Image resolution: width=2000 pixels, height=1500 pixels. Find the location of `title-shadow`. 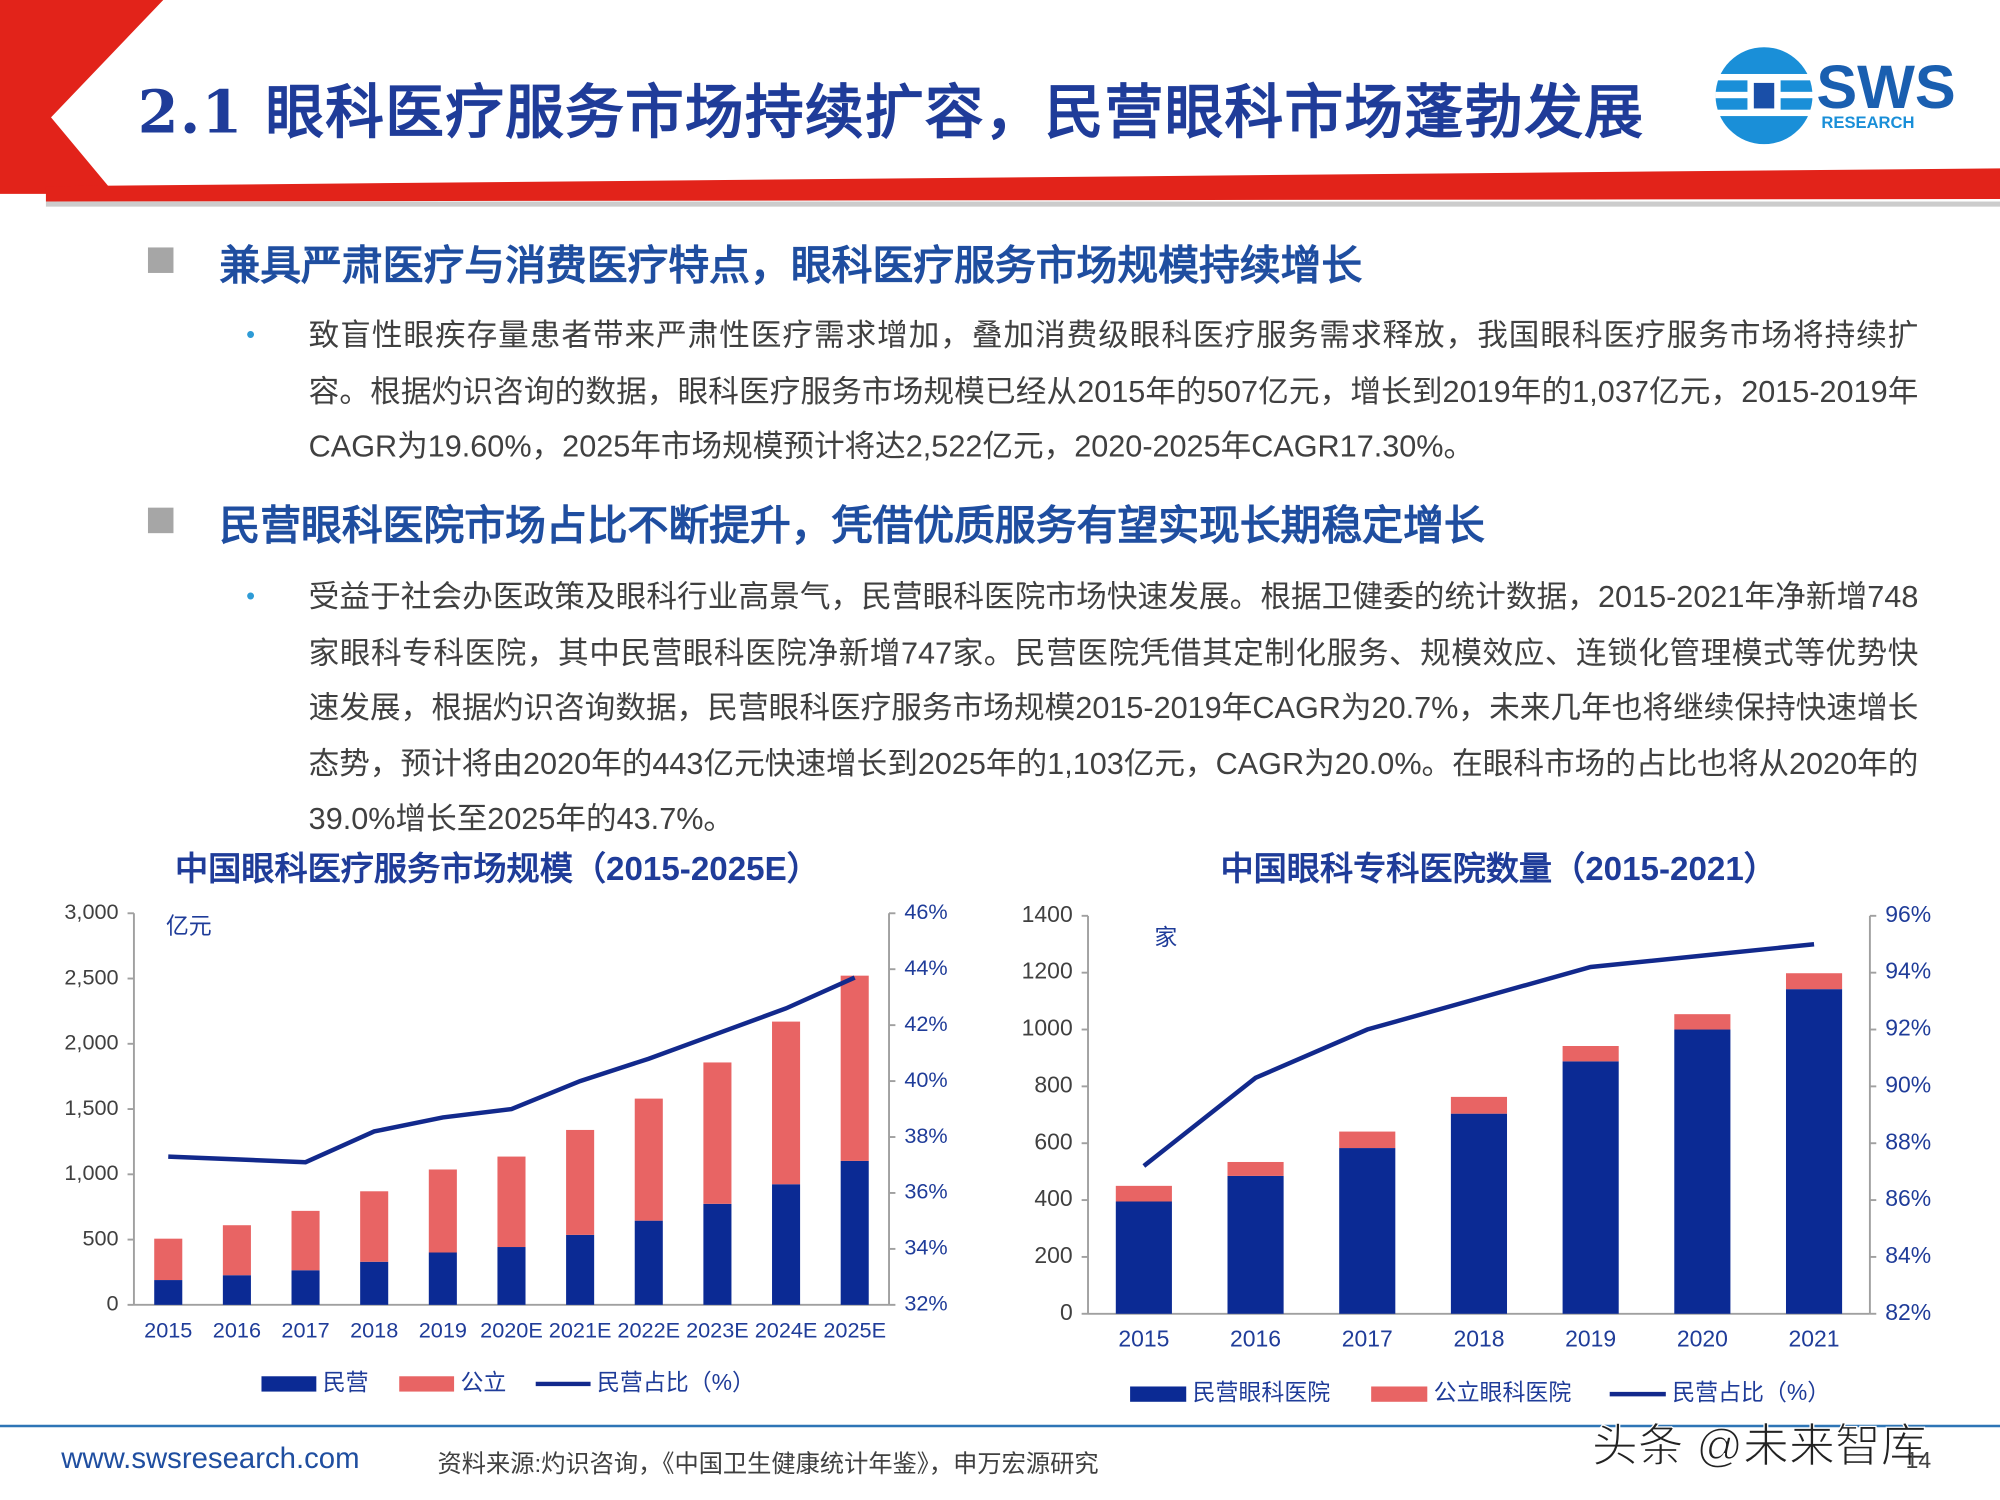

title-shadow is located at coordinates (1022, 204).